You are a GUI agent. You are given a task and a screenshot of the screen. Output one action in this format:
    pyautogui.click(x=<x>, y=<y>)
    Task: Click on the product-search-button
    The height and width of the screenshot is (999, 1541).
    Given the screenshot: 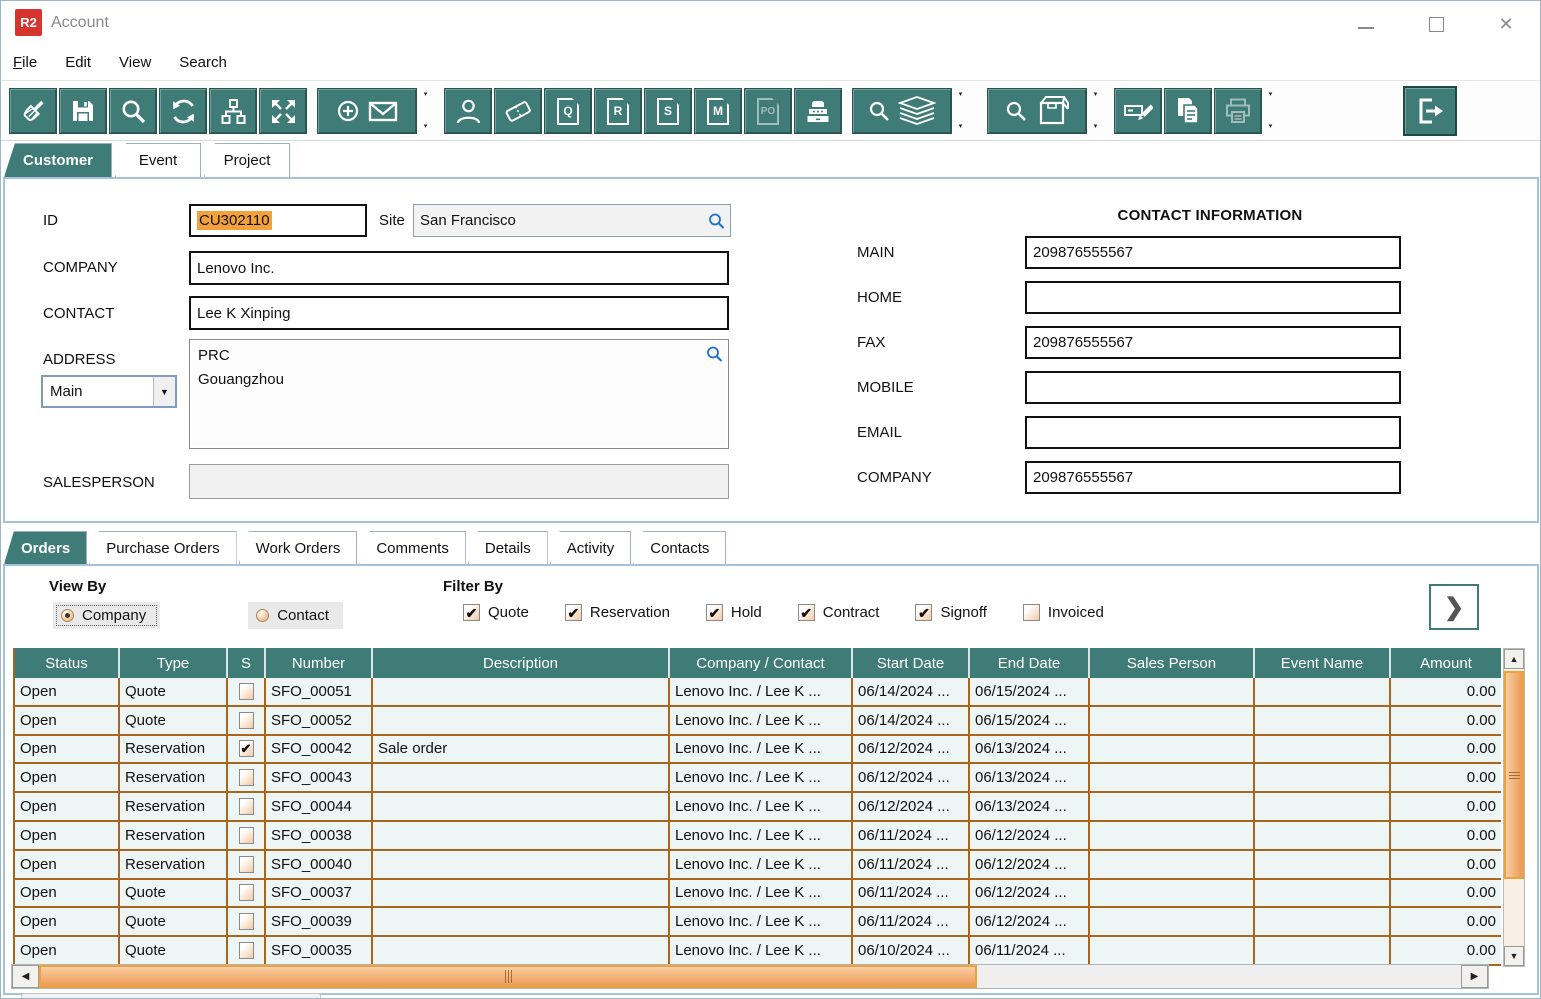 What is the action you would take?
    pyautogui.click(x=1037, y=111)
    